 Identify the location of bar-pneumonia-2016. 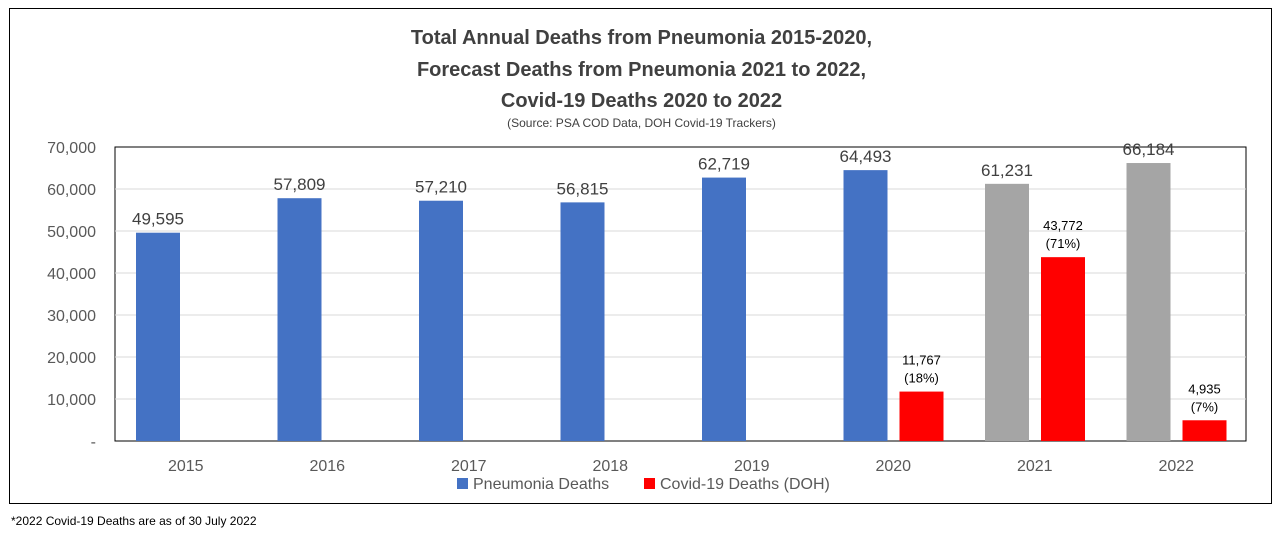
(299, 319).